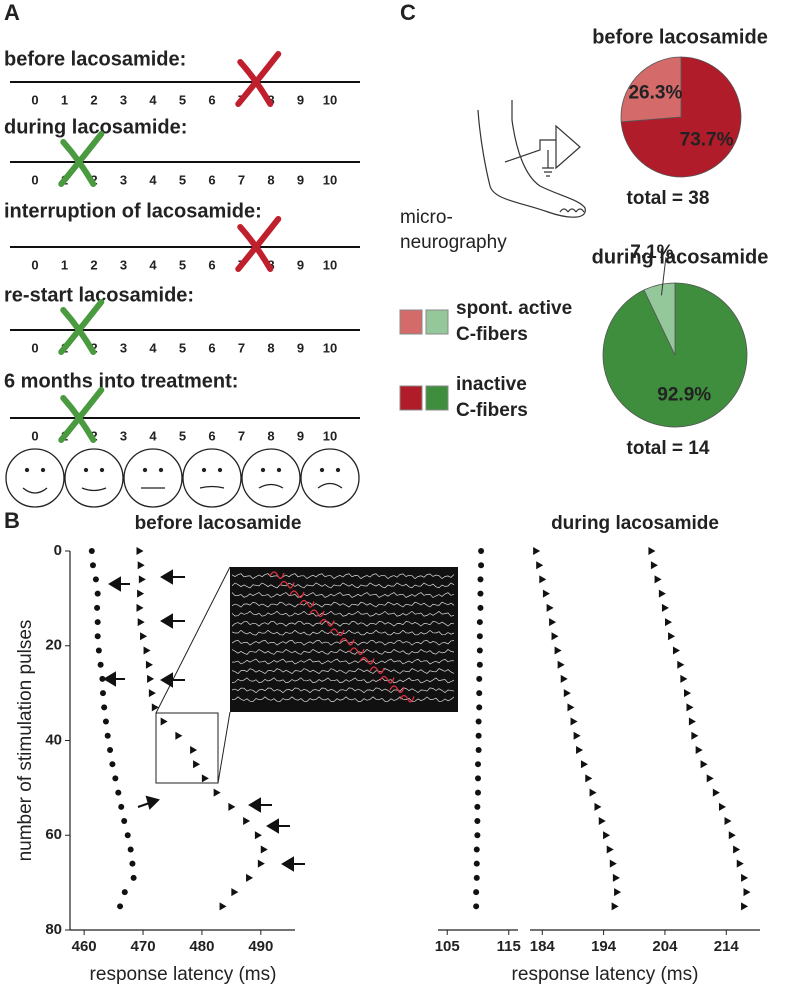 The height and width of the screenshot is (993, 790). Describe the element at coordinates (12, 12) in the screenshot. I see `panel-label: A` at that location.